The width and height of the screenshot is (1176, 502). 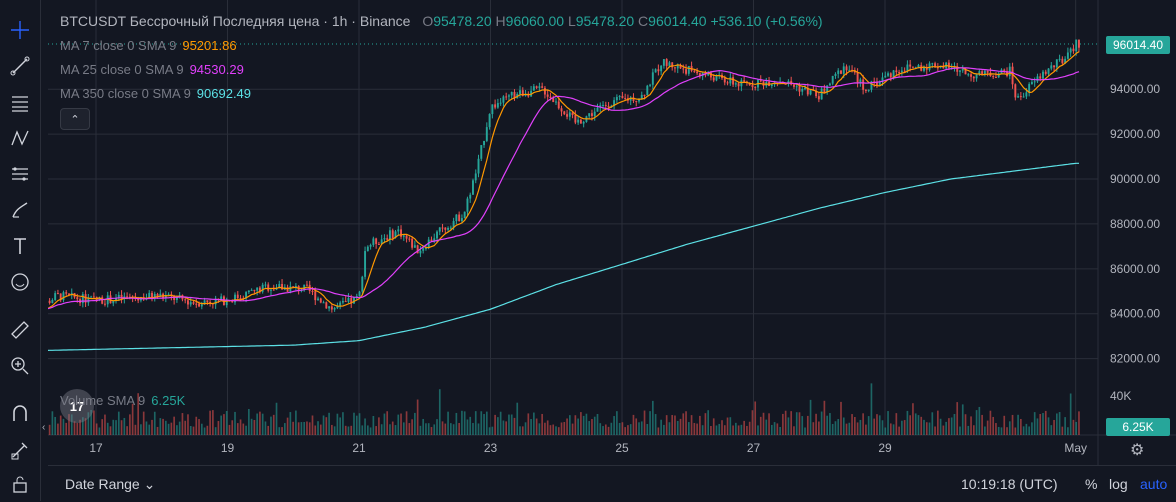 I want to click on emoji-icon, so click(x=20, y=282).